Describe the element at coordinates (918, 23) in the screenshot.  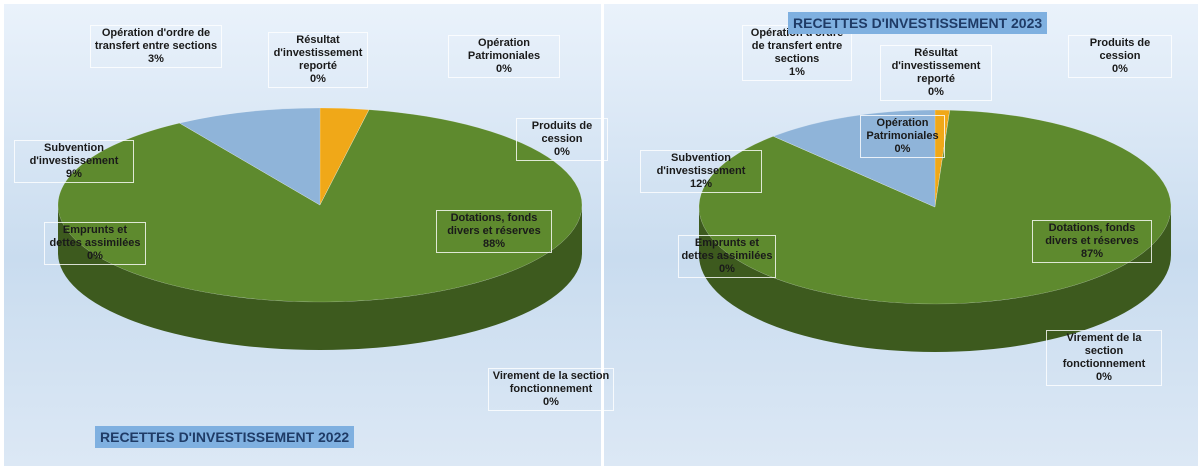
I see `chart-title: RECETTES D'INVESTISSEMENT 2023` at that location.